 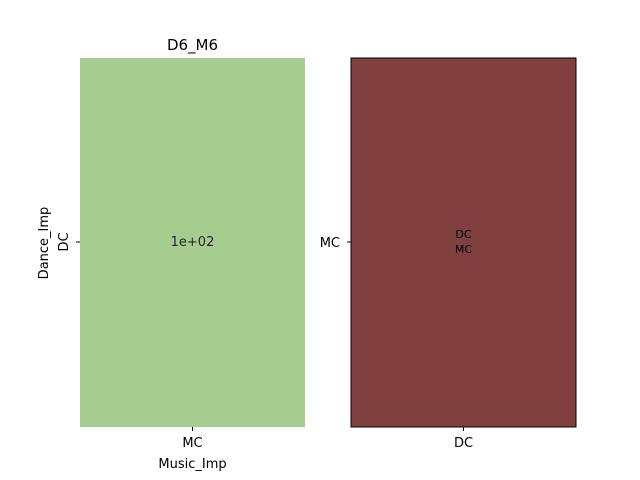 What do you see at coordinates (64, 241) in the screenshot?
I see `left-y-tick-label: DC` at bounding box center [64, 241].